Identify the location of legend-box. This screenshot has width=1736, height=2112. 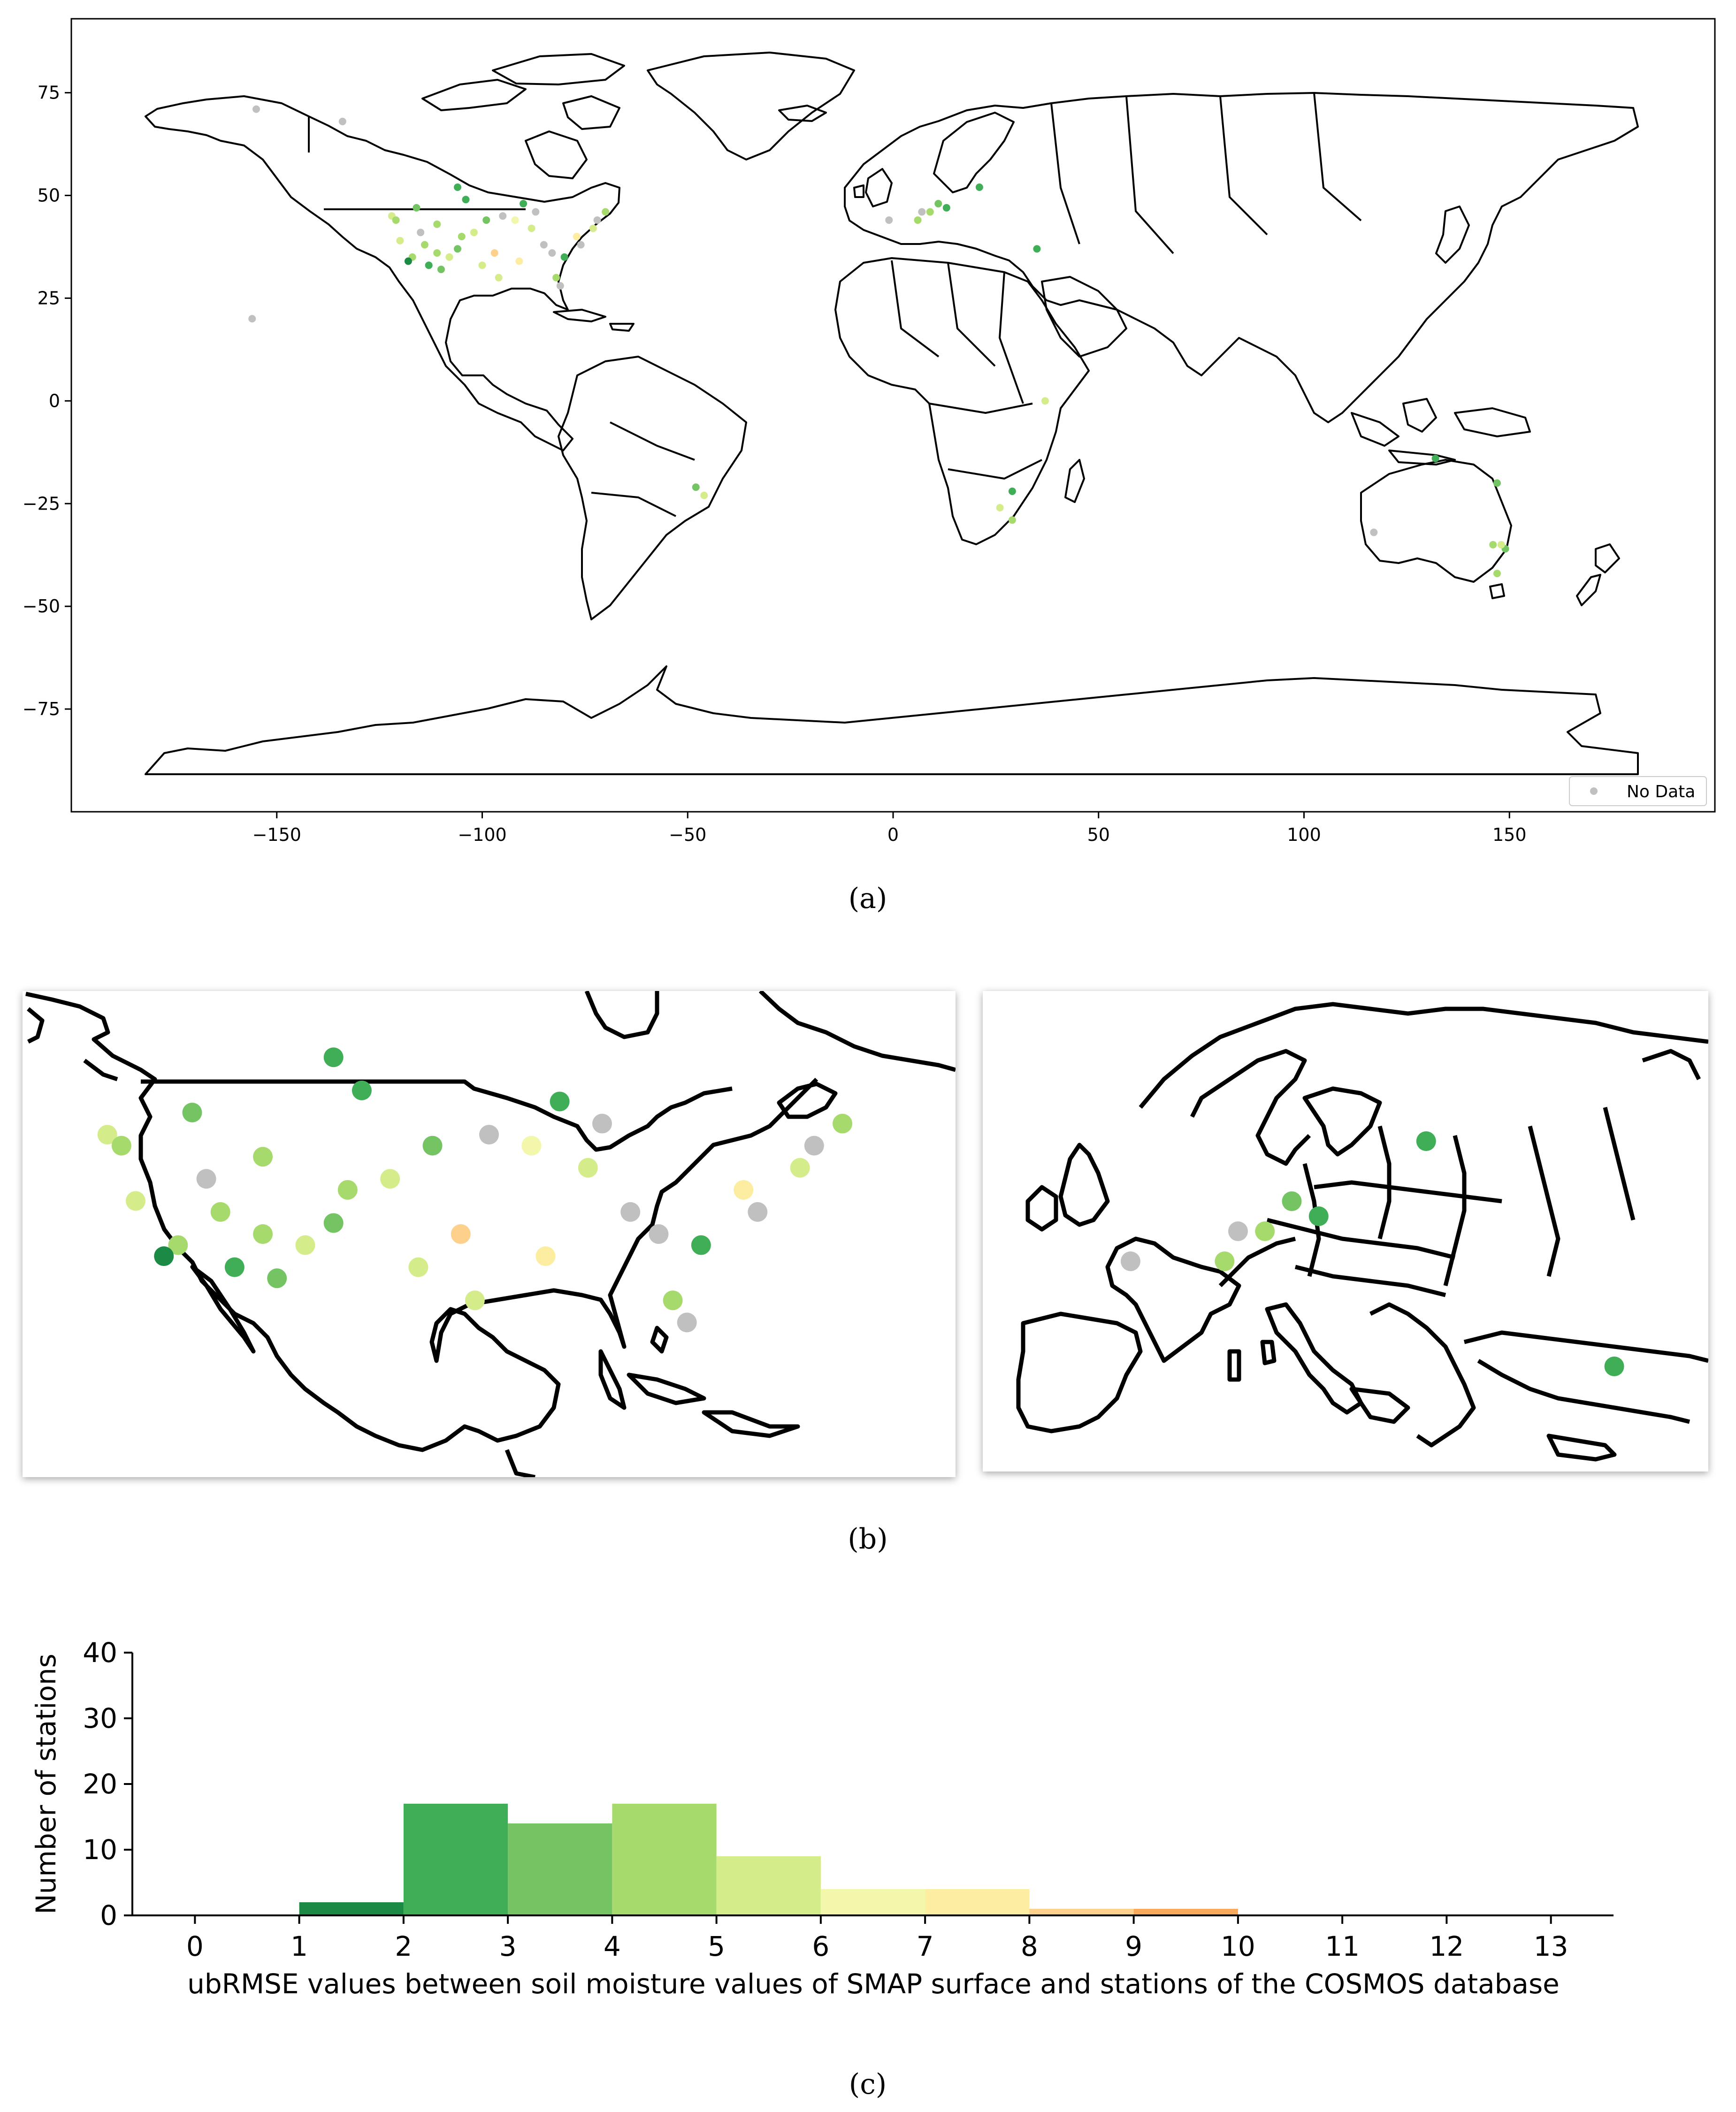
(1638, 791).